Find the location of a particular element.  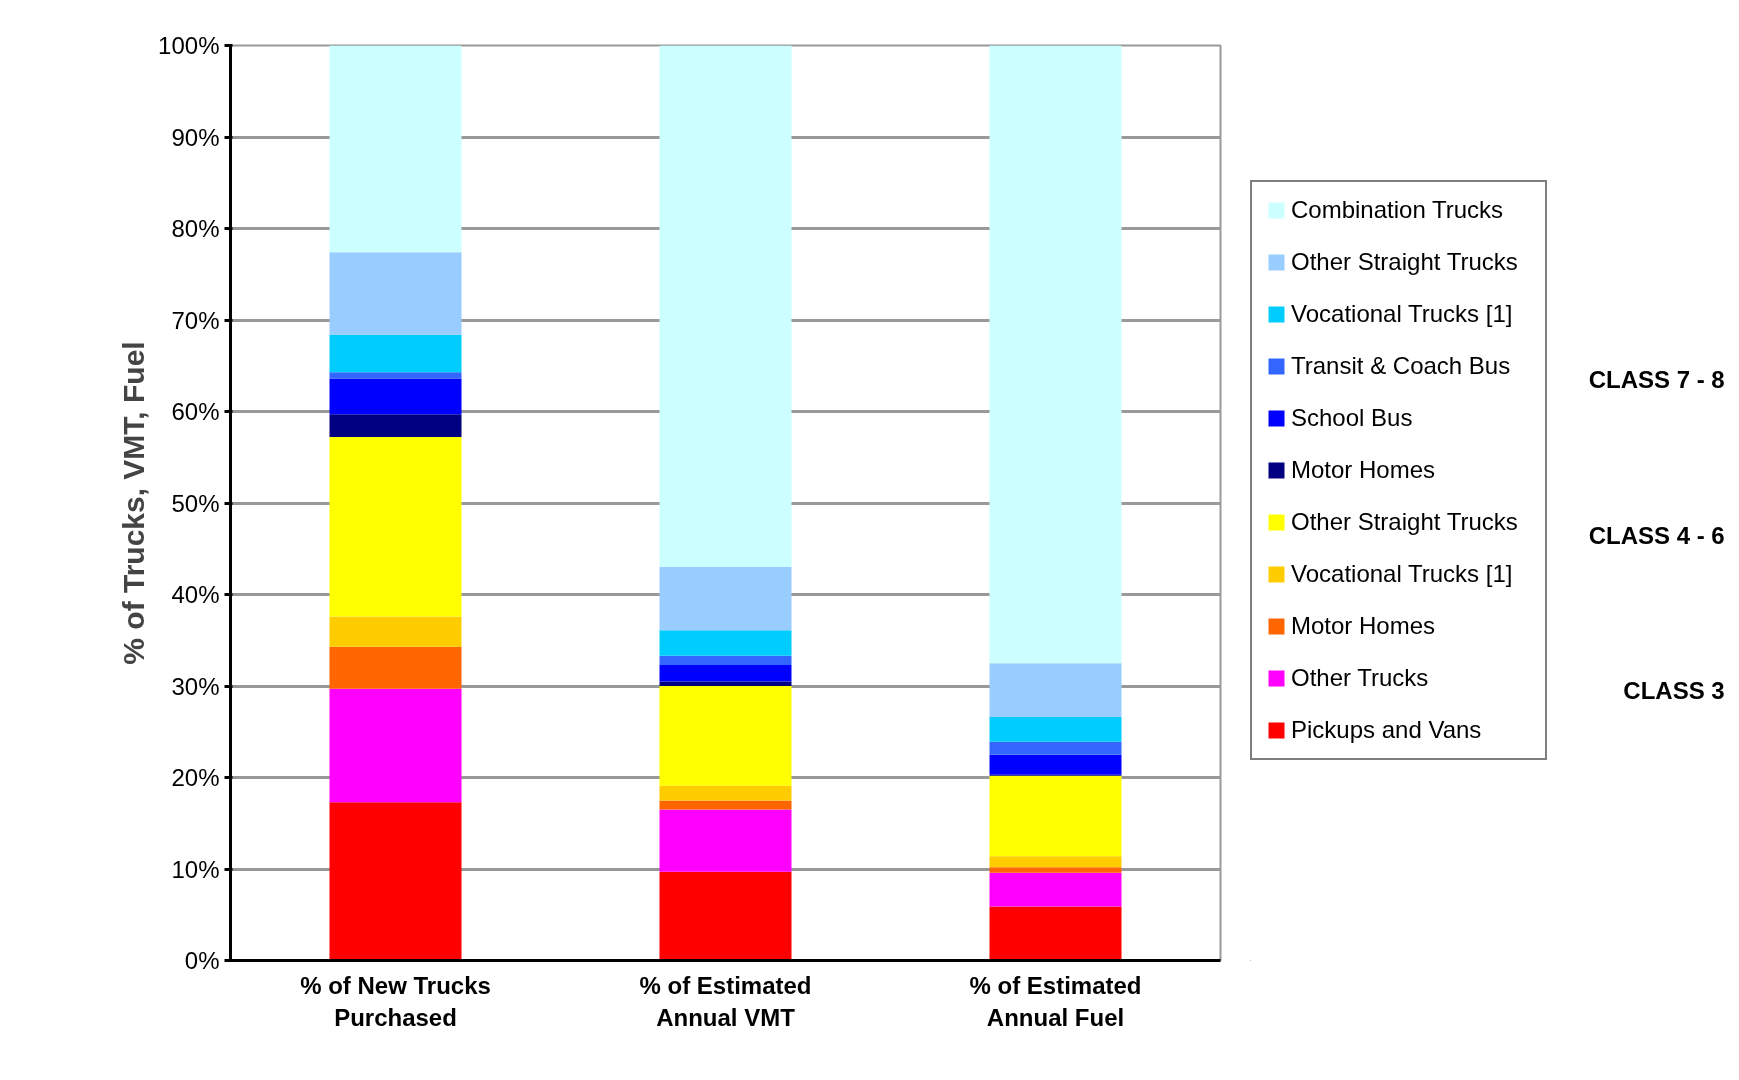

x-tick-label: % of Estimated Annual Fuel is located at coordinates (1055, 1001).